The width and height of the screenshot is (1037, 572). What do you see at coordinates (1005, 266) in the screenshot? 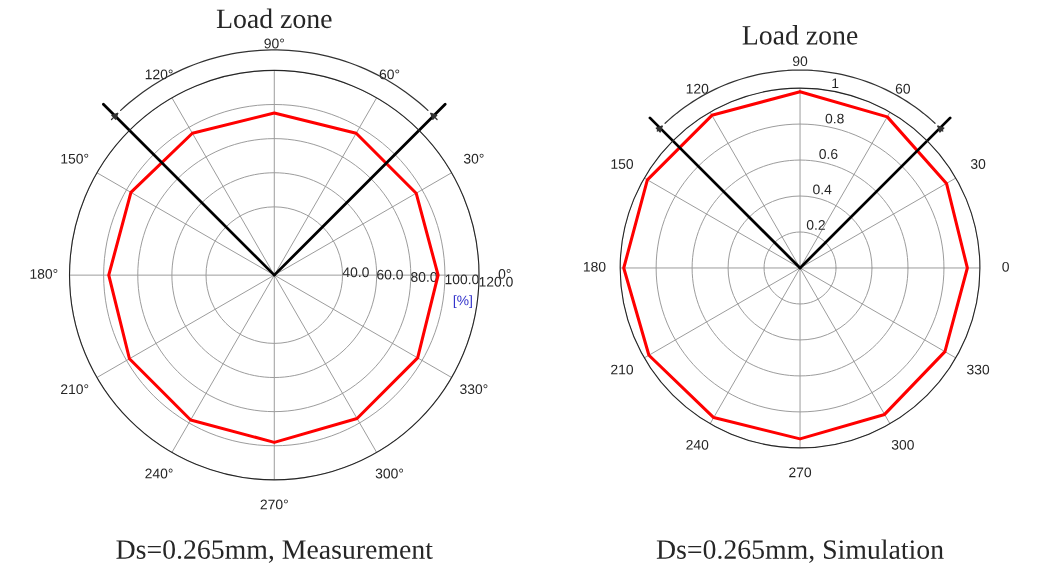
I see `spoke-label: 0` at bounding box center [1005, 266].